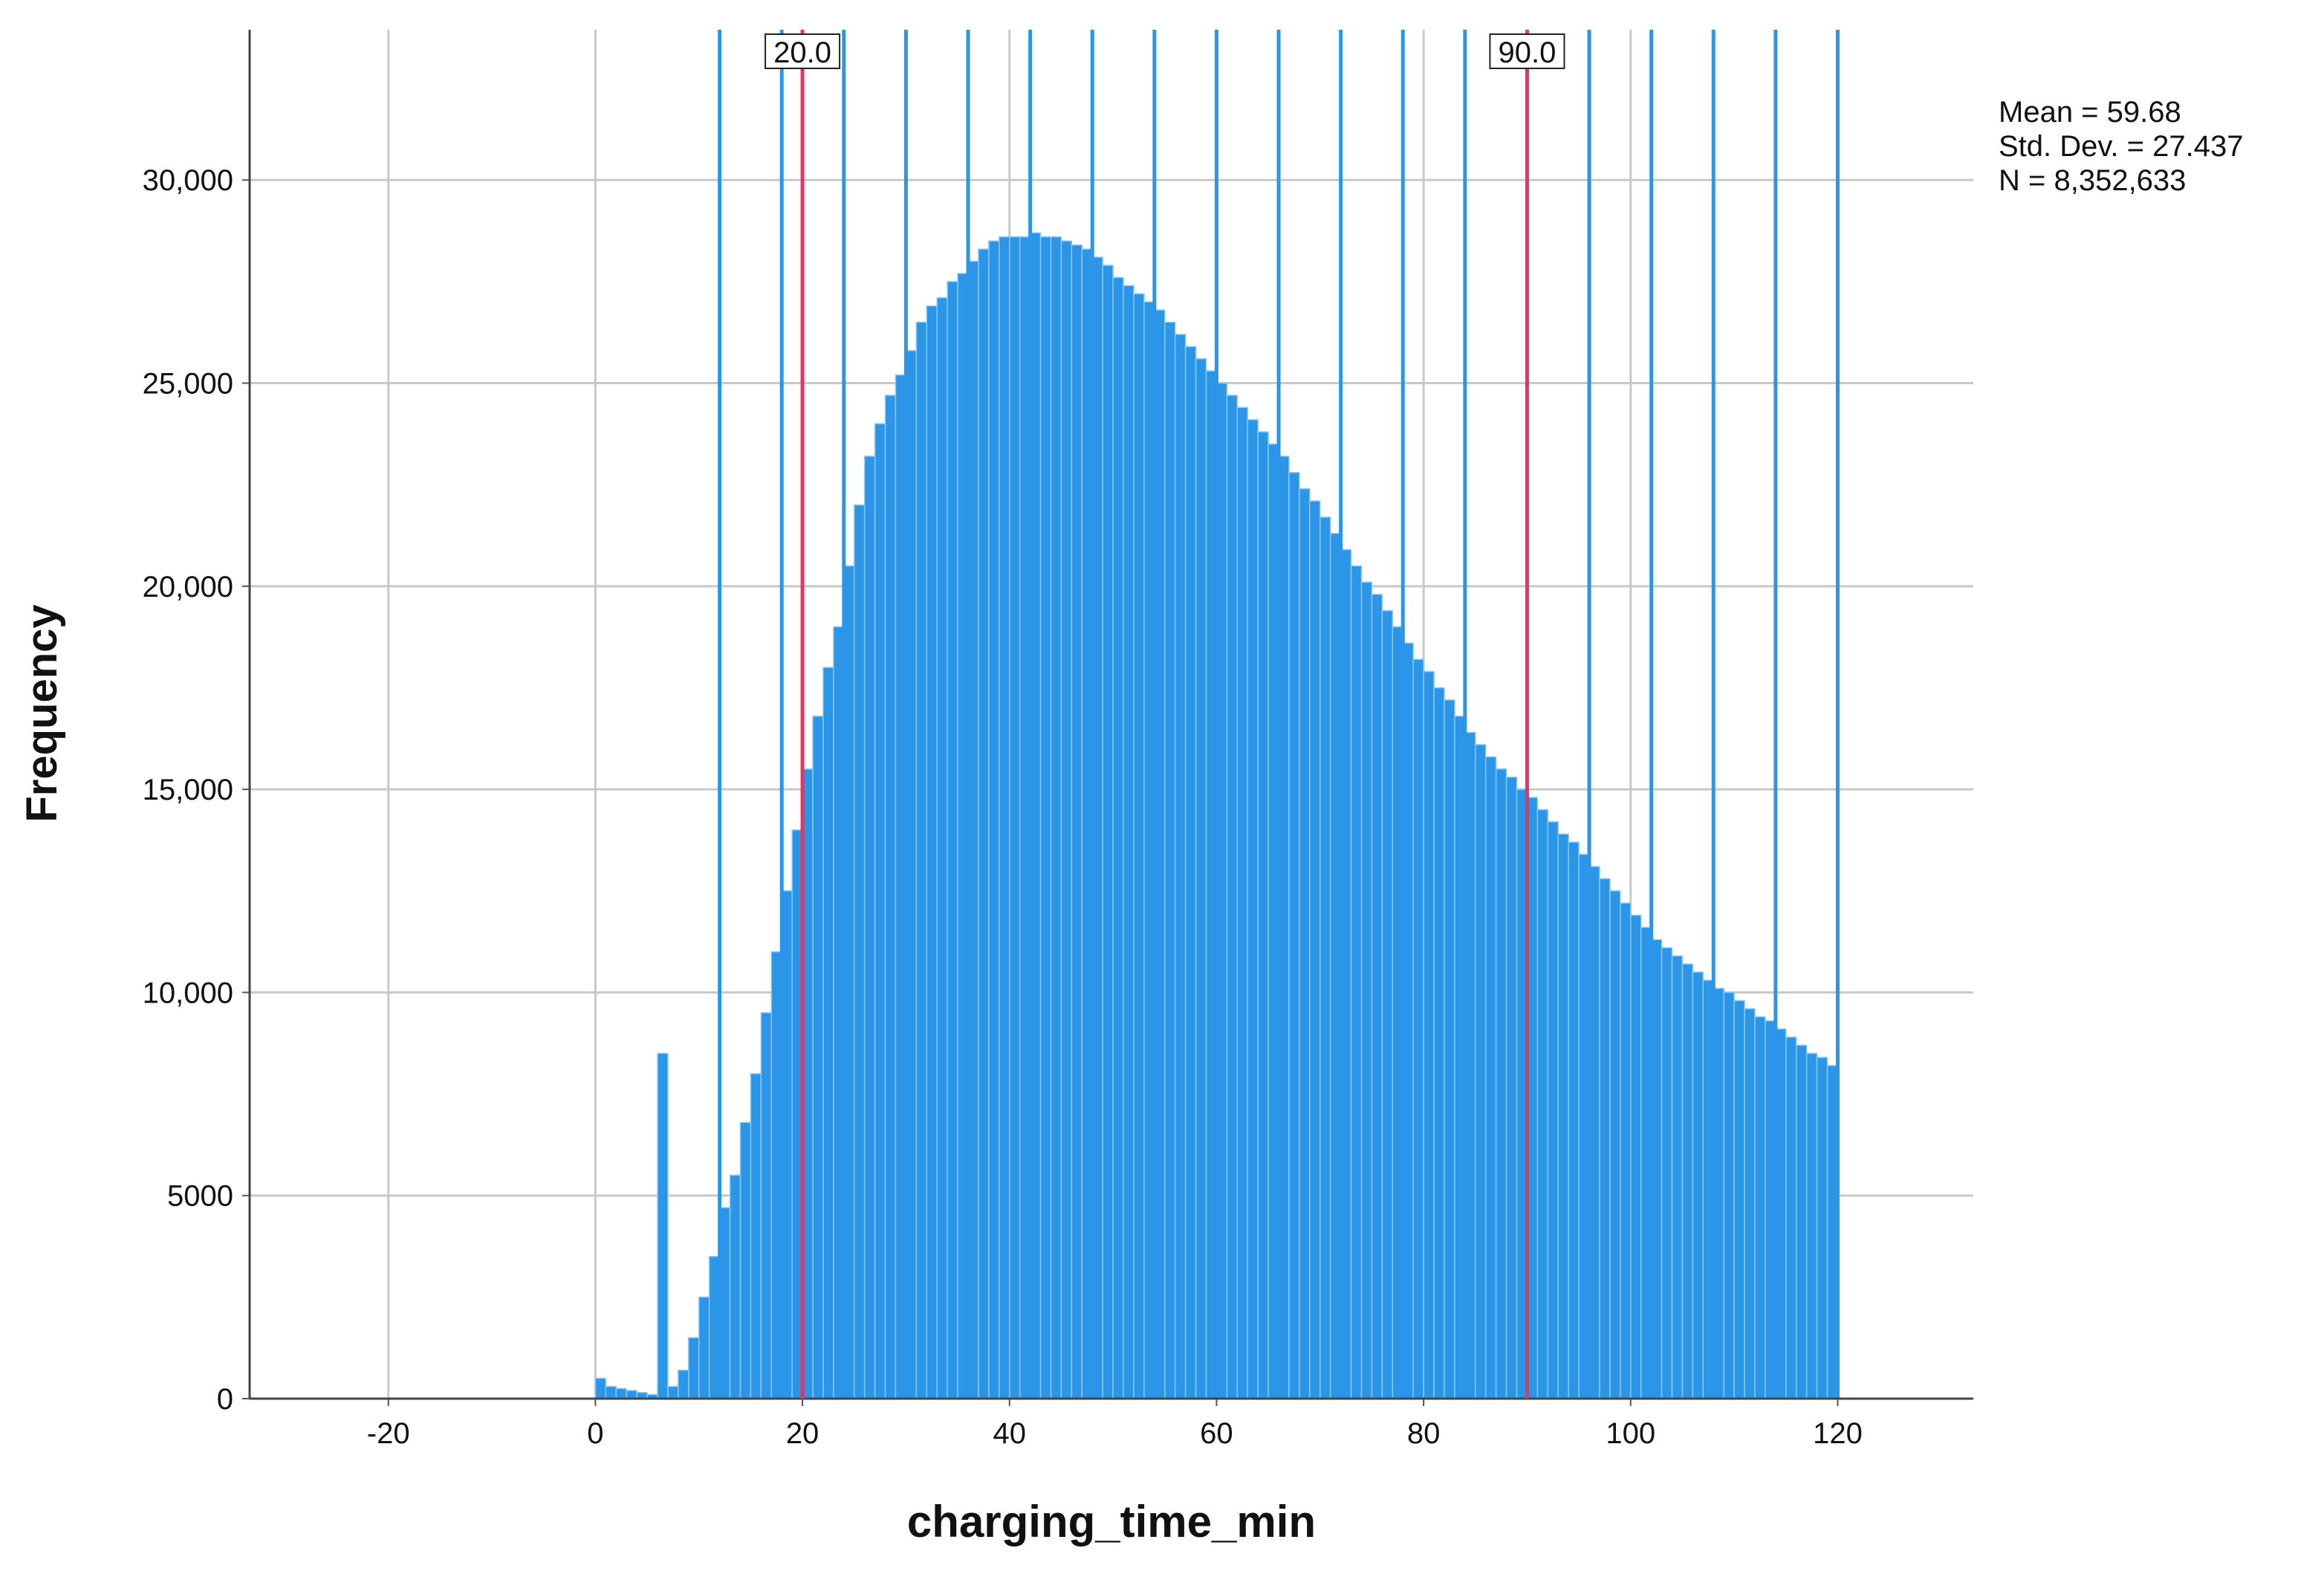 The width and height of the screenshot is (2324, 1577). What do you see at coordinates (388, 1434) in the screenshot?
I see `x-tick-label: -20` at bounding box center [388, 1434].